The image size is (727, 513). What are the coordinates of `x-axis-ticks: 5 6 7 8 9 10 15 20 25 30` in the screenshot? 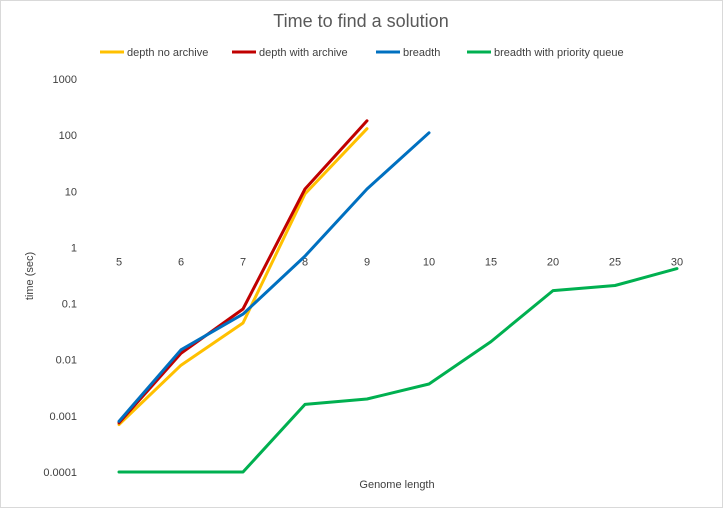 It's located at (399, 262).